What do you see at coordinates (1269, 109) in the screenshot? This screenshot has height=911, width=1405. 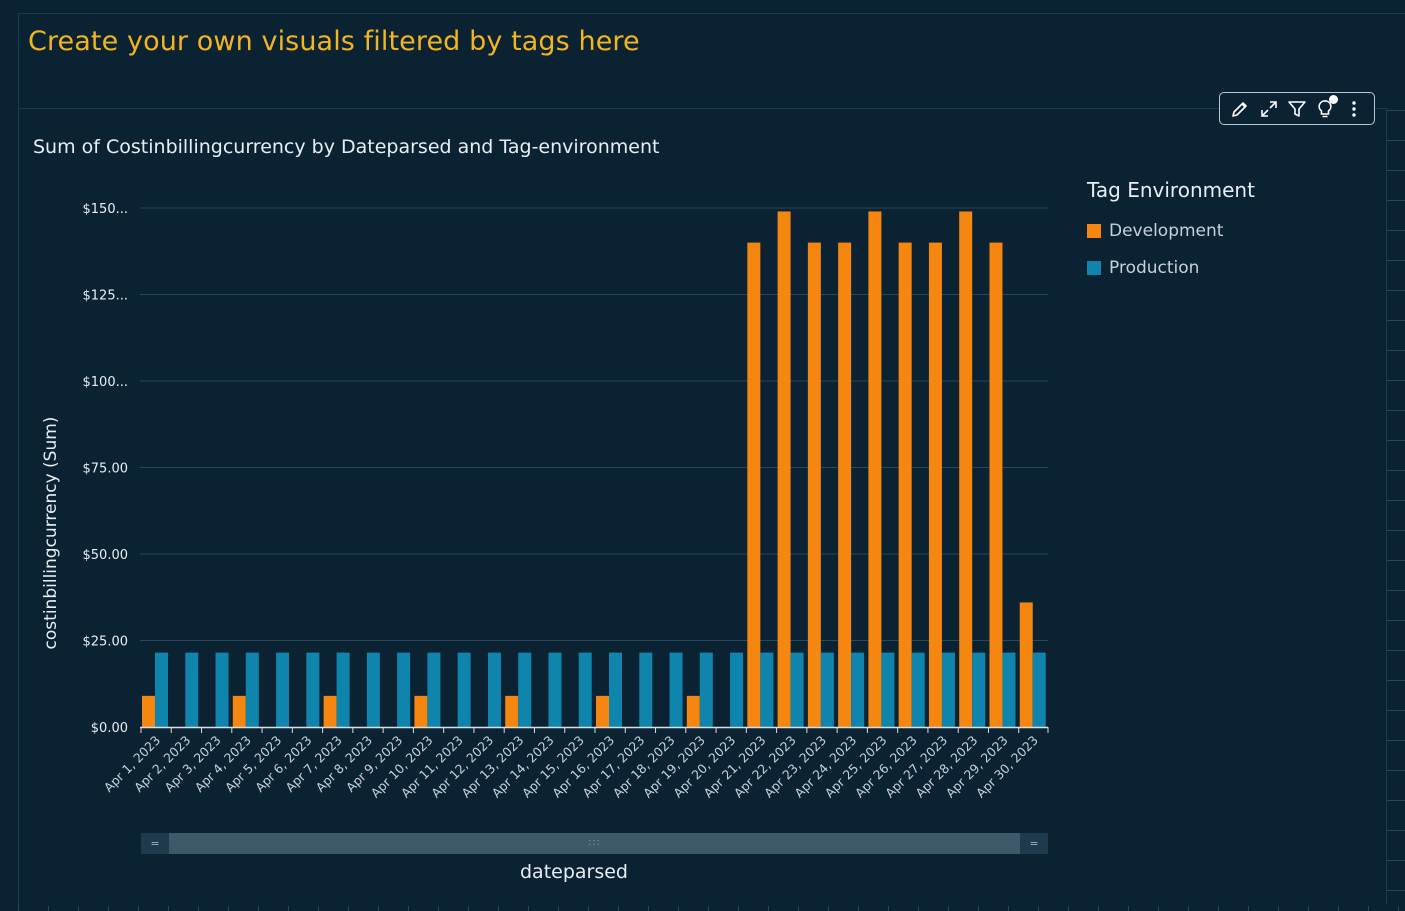 I see `expand-icon` at bounding box center [1269, 109].